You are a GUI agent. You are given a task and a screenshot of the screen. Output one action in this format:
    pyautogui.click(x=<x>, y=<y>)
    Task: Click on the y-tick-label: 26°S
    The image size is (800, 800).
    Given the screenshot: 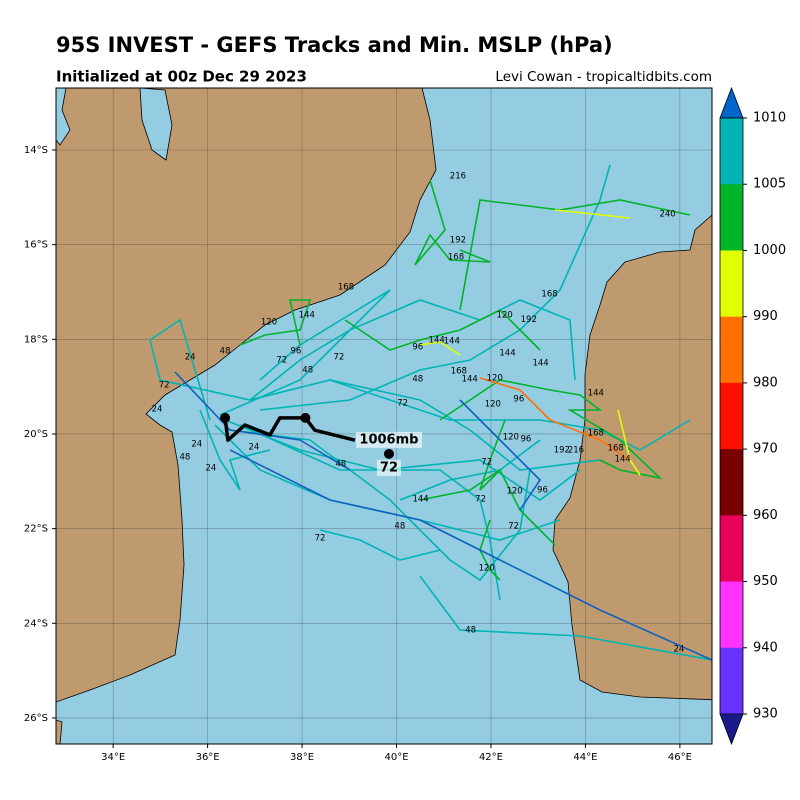 What is the action you would take?
    pyautogui.click(x=36, y=718)
    